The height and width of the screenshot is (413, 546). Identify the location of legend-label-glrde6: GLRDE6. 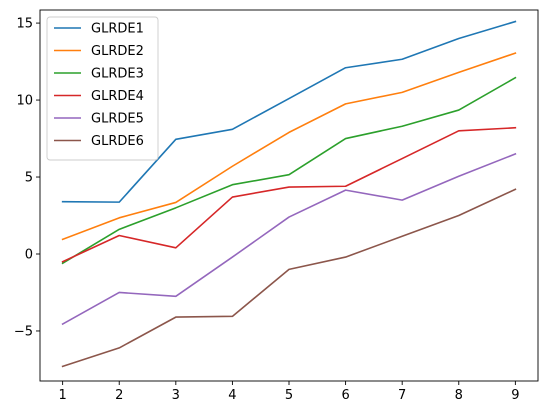
(117, 141).